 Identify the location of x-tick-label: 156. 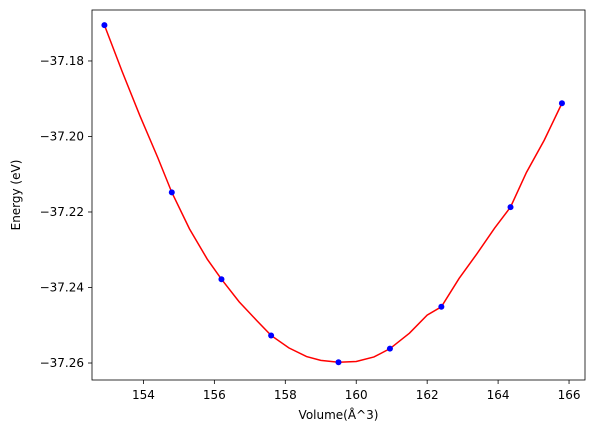
(214, 395).